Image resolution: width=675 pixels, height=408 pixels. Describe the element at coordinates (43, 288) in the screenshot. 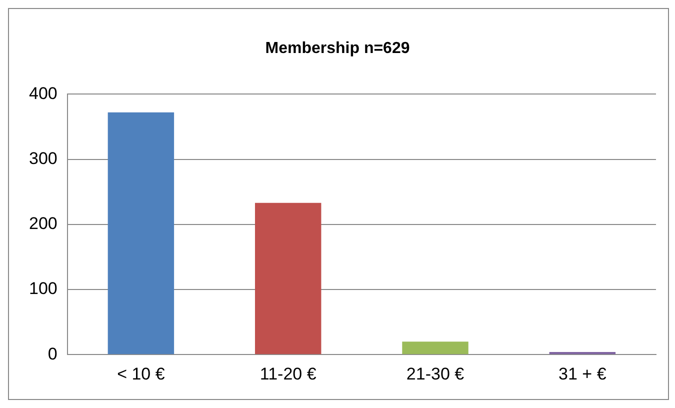

I see `y-tick-label: 100` at that location.